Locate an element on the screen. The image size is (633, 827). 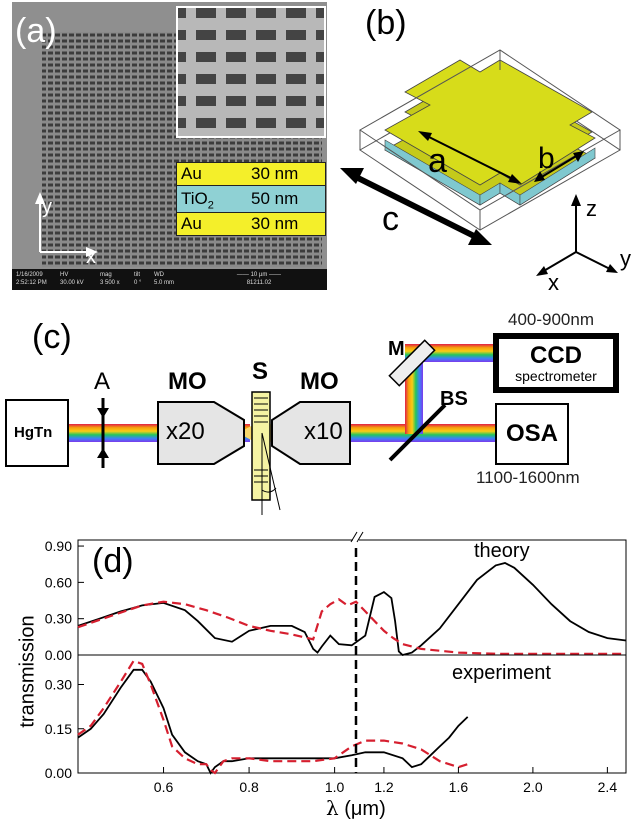
objective-left-label: MO is located at coordinates (187, 381).